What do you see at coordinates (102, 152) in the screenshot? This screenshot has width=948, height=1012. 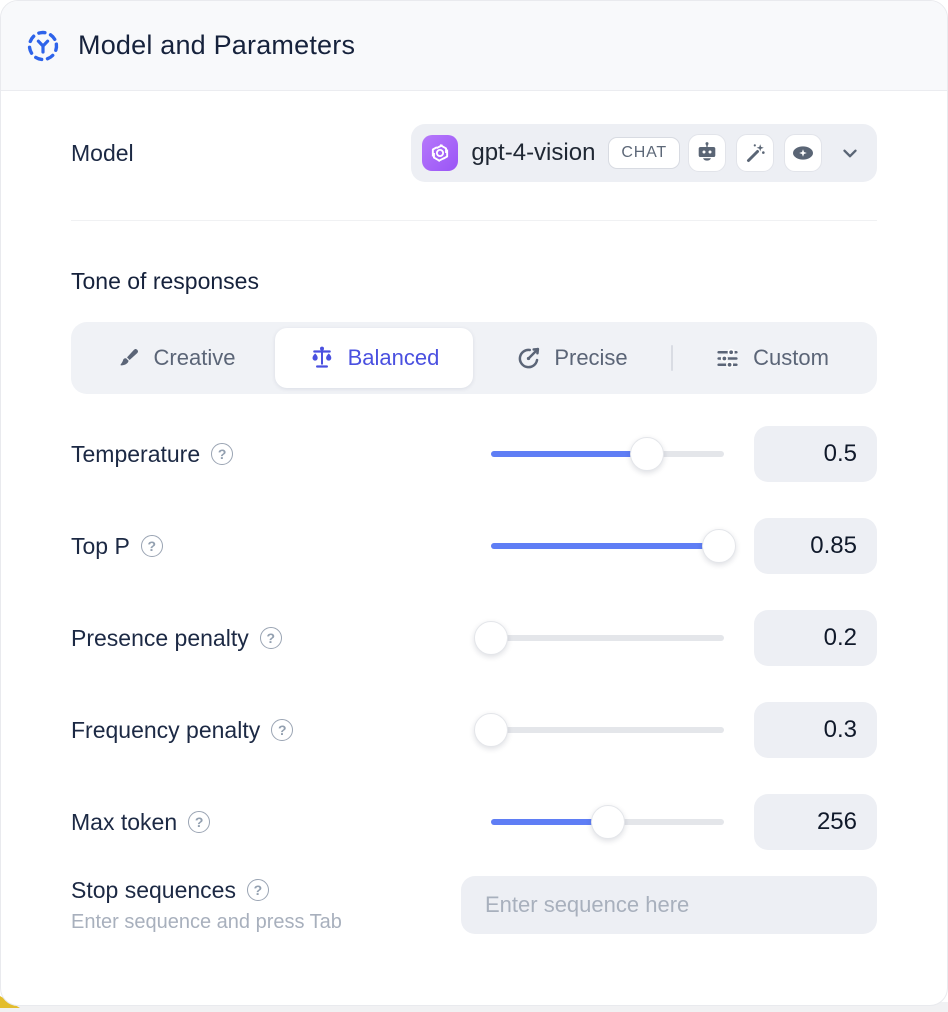 I see `model-label: Model` at bounding box center [102, 152].